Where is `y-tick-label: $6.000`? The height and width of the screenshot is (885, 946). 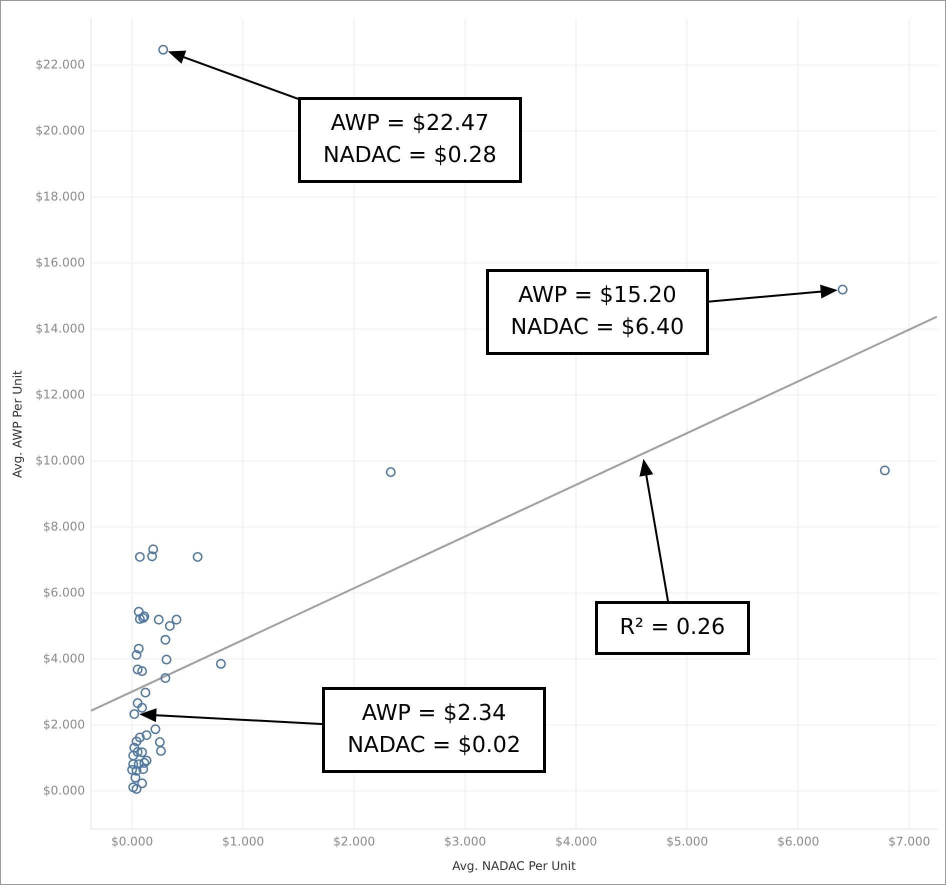
y-tick-label: $6.000 is located at coordinates (64, 592).